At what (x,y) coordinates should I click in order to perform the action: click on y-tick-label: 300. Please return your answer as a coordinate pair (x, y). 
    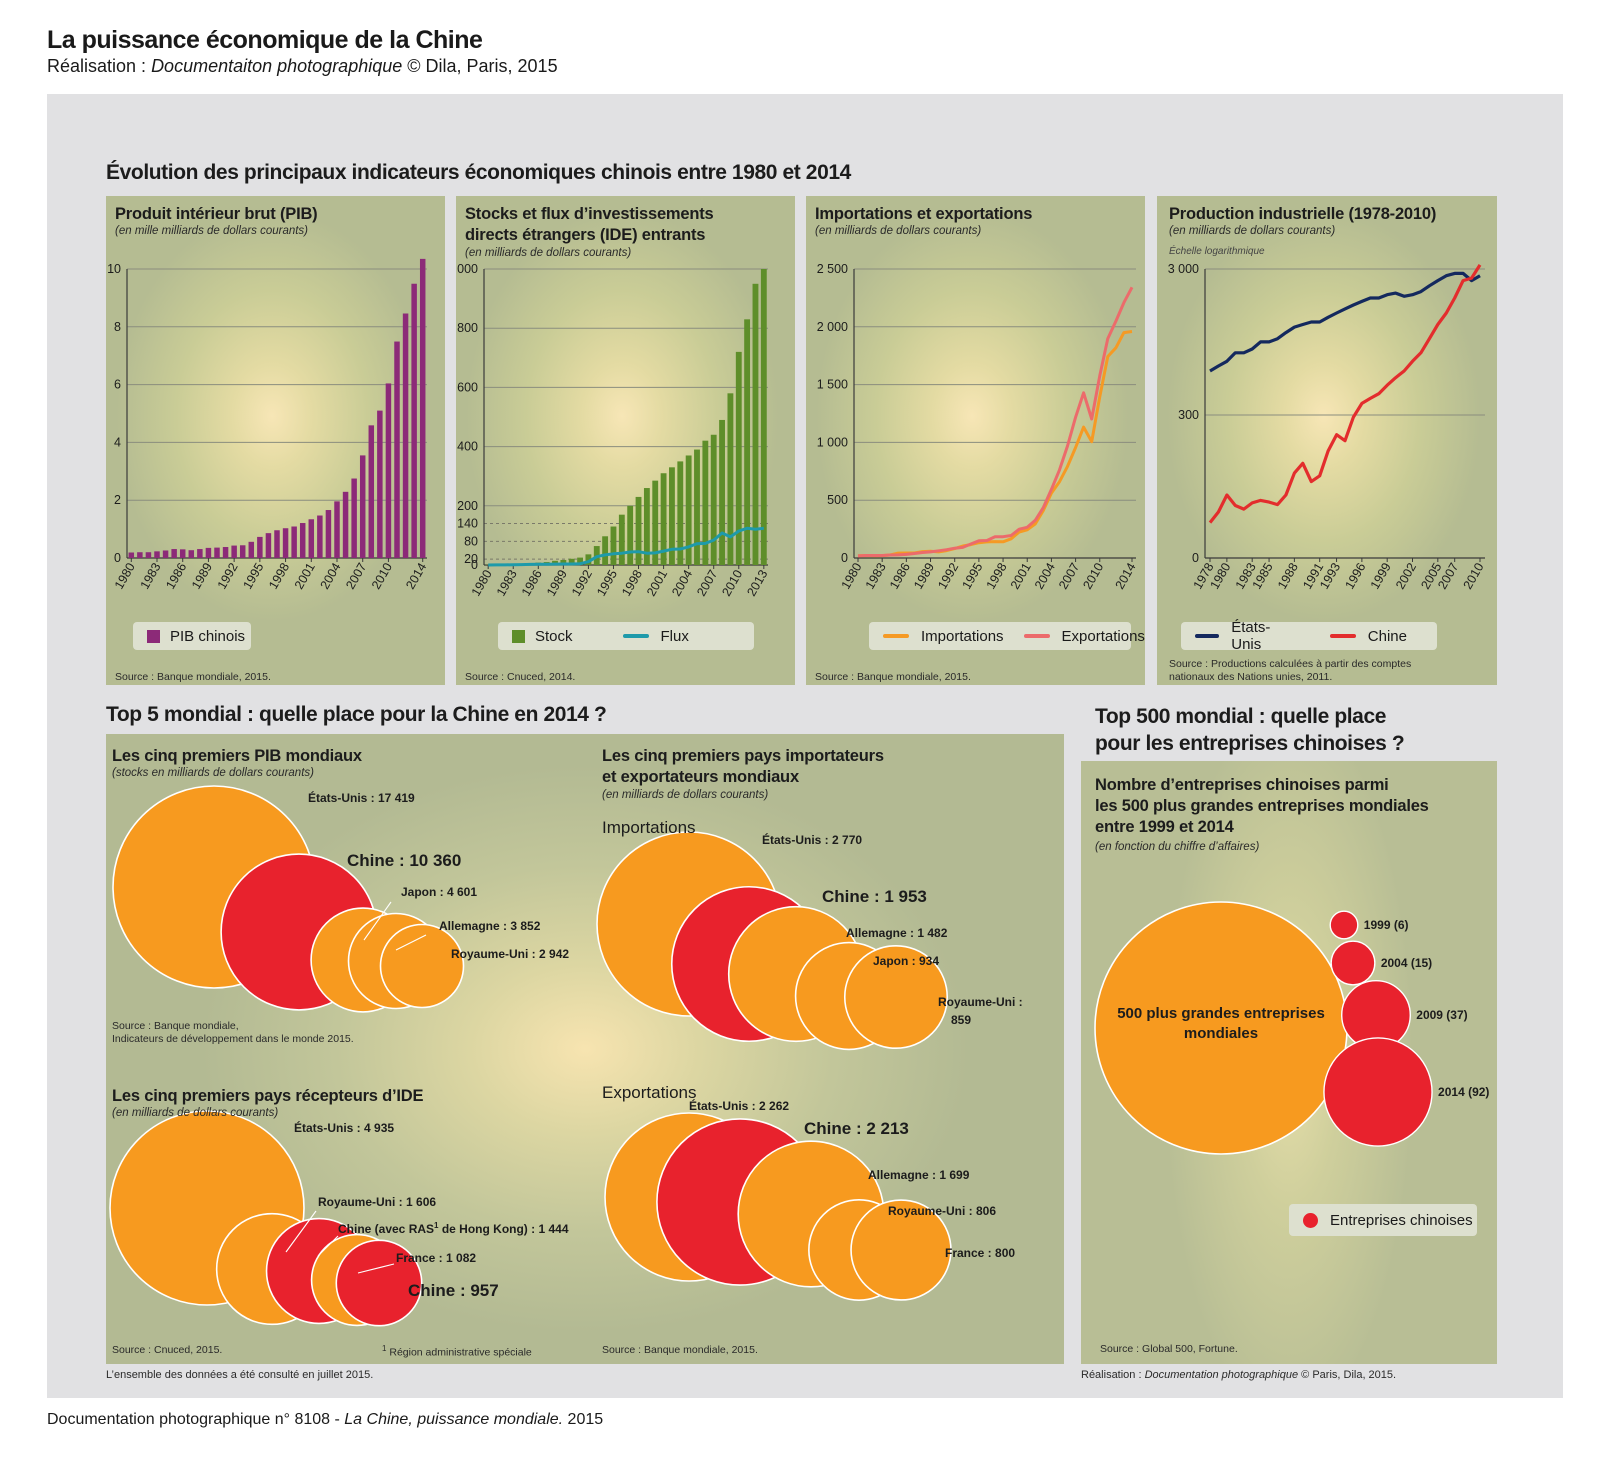
    Looking at the image, I should click on (1188, 415).